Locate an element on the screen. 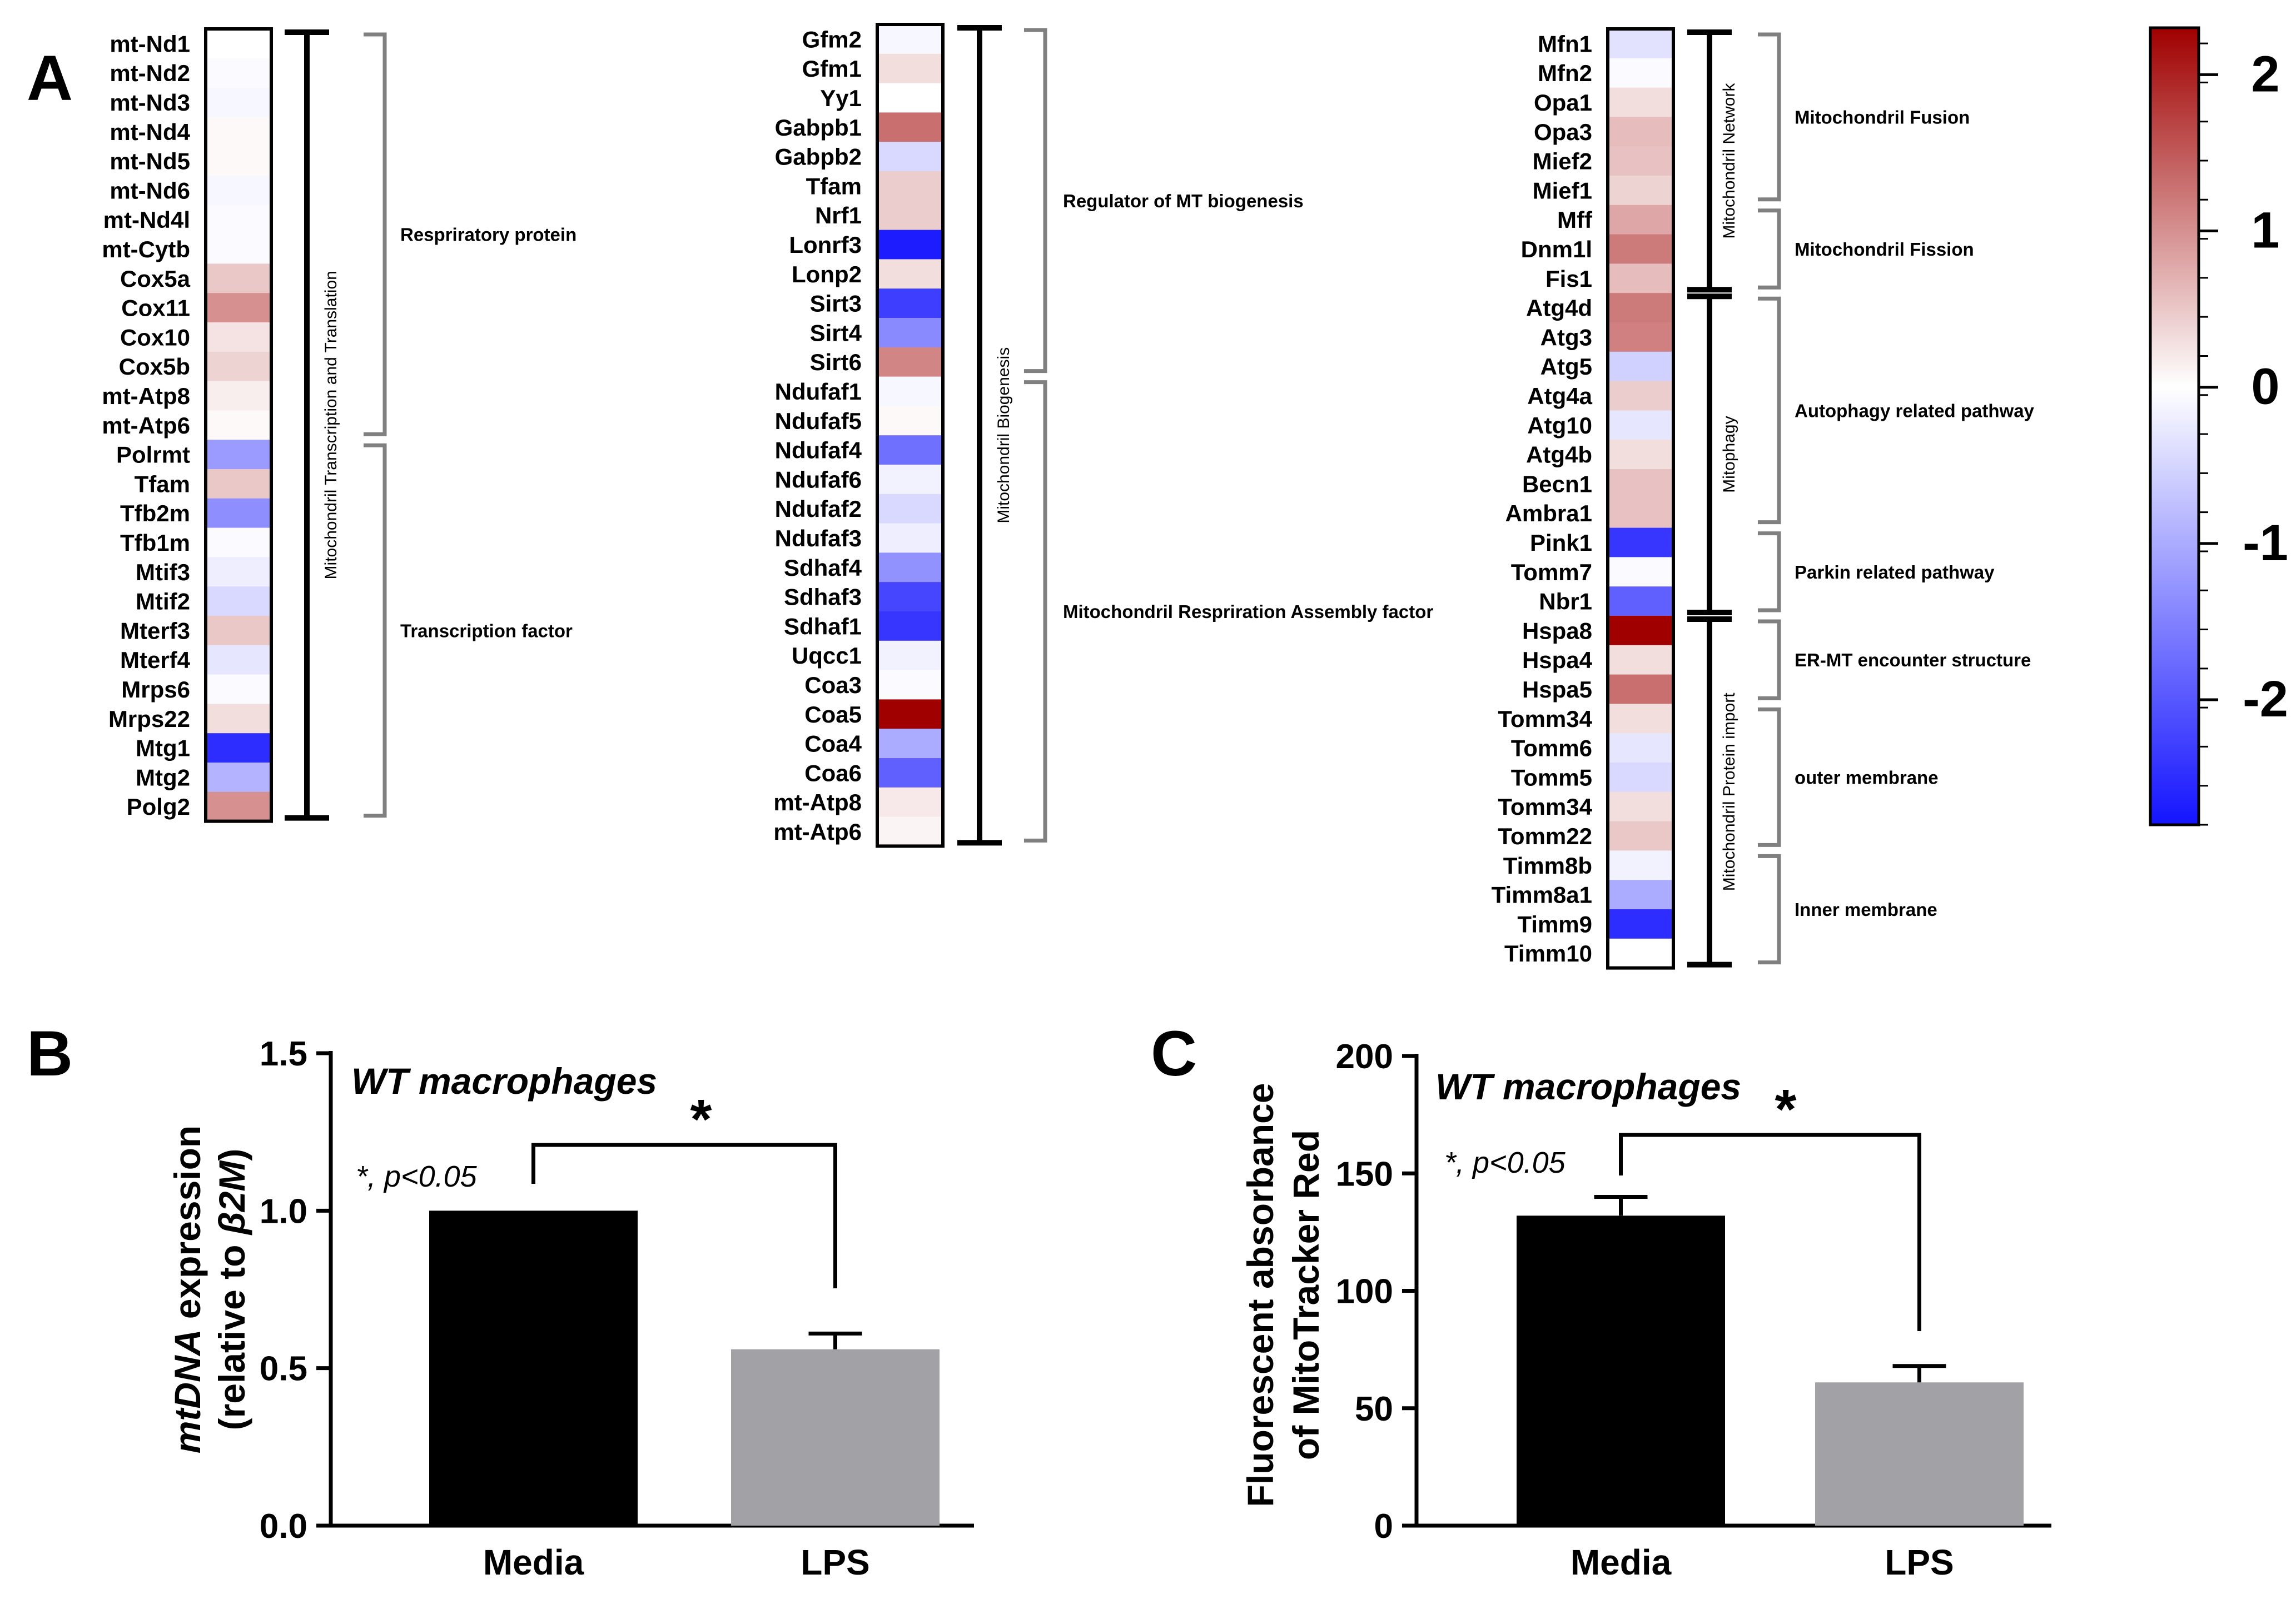 The height and width of the screenshot is (1614, 2296). gene-label: Timm8a1 is located at coordinates (1542, 895).